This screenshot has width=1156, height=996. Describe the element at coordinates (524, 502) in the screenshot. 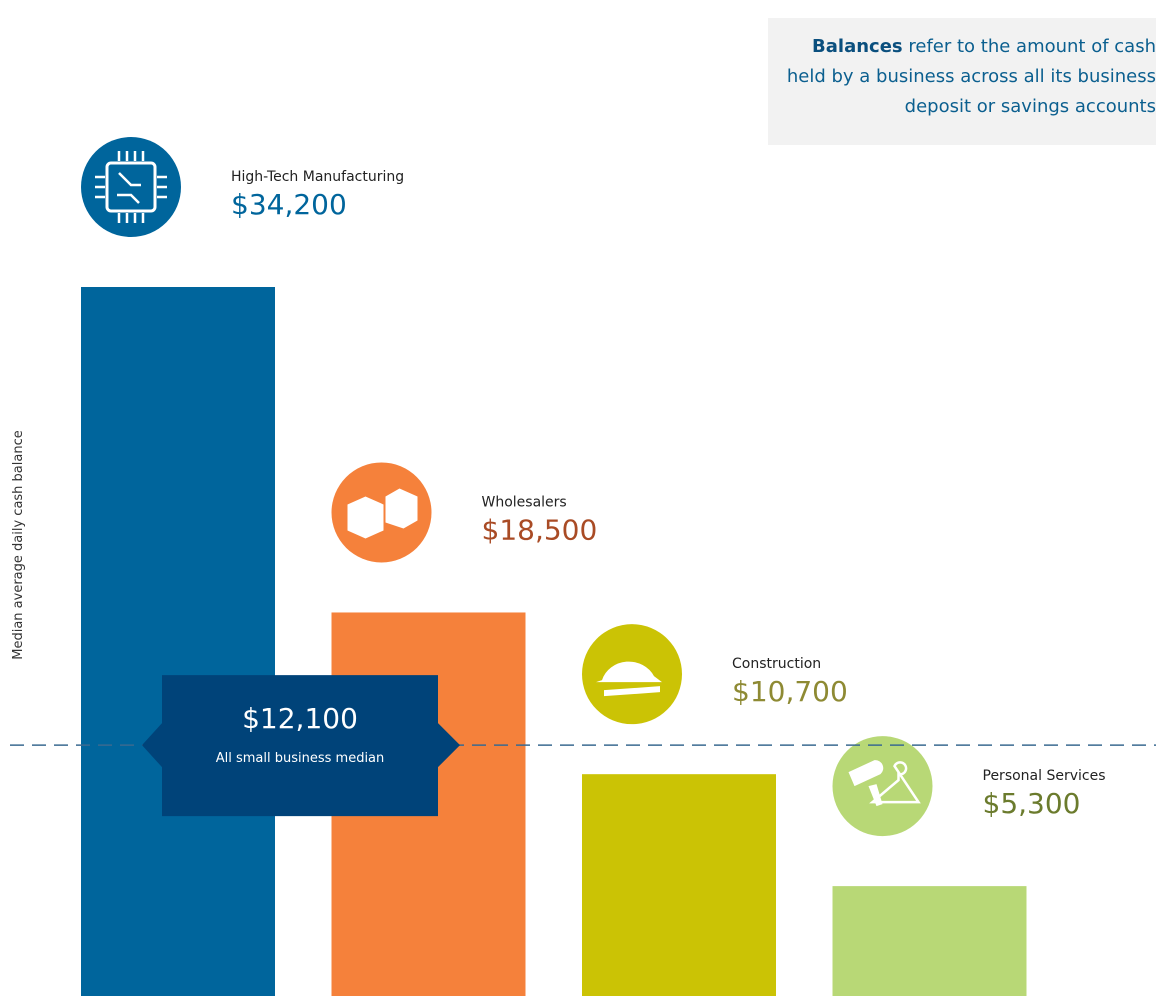

I see `category-label: Wholesalers` at that location.